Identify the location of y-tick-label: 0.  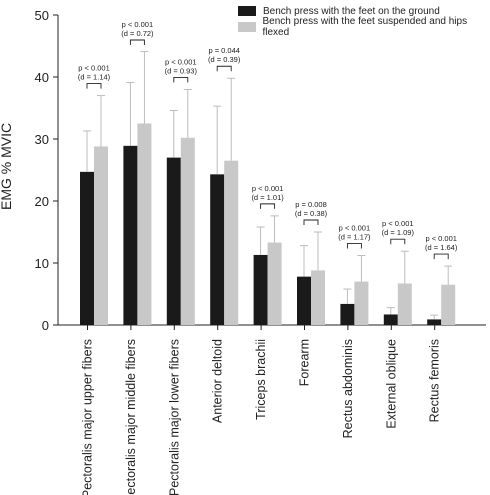
(45, 325).